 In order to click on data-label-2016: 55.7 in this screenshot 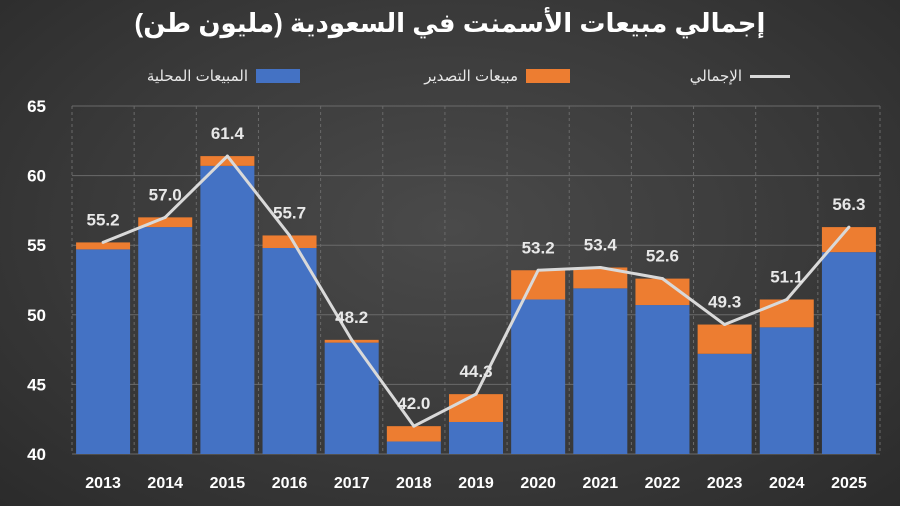, I will do `click(289, 212)`.